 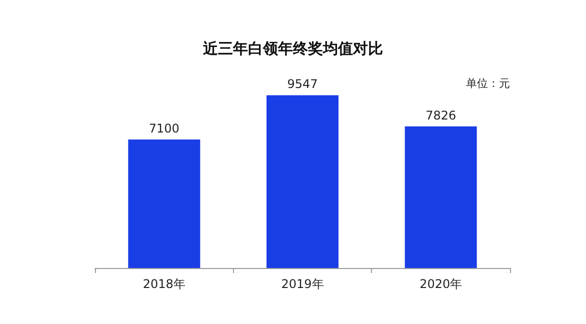 What do you see at coordinates (164, 284) in the screenshot?
I see `x-tick-label: 2018年` at bounding box center [164, 284].